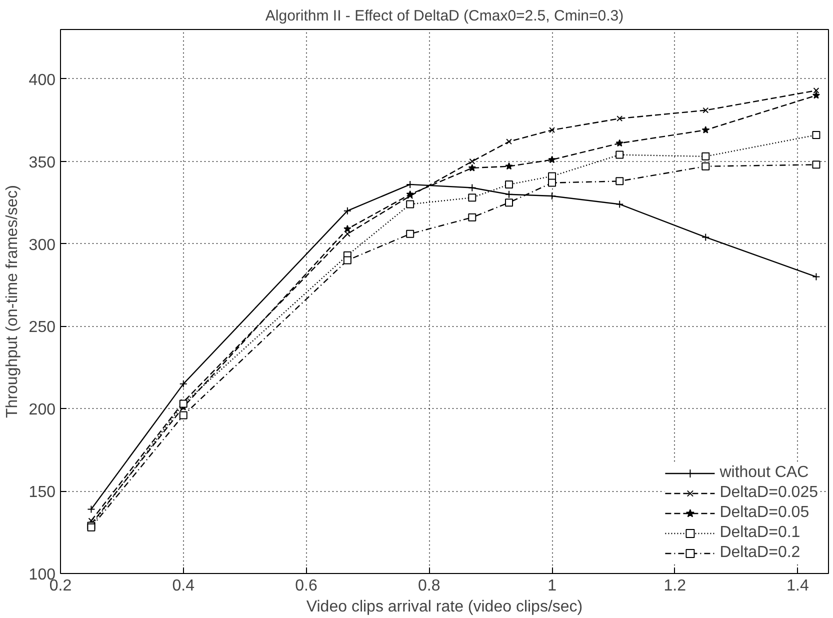 The height and width of the screenshot is (618, 833). What do you see at coordinates (42, 327) in the screenshot?
I see `y-tick-label: 250` at bounding box center [42, 327].